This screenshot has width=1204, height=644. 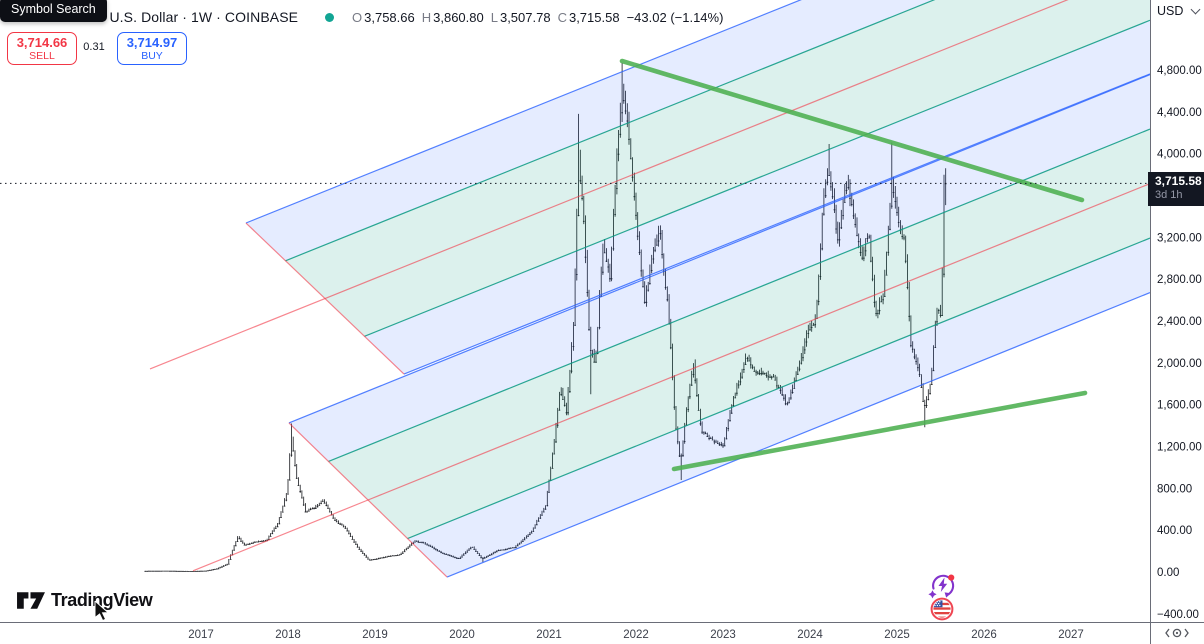 I want to click on last-price-value: 3,715.58, so click(x=1178, y=181).